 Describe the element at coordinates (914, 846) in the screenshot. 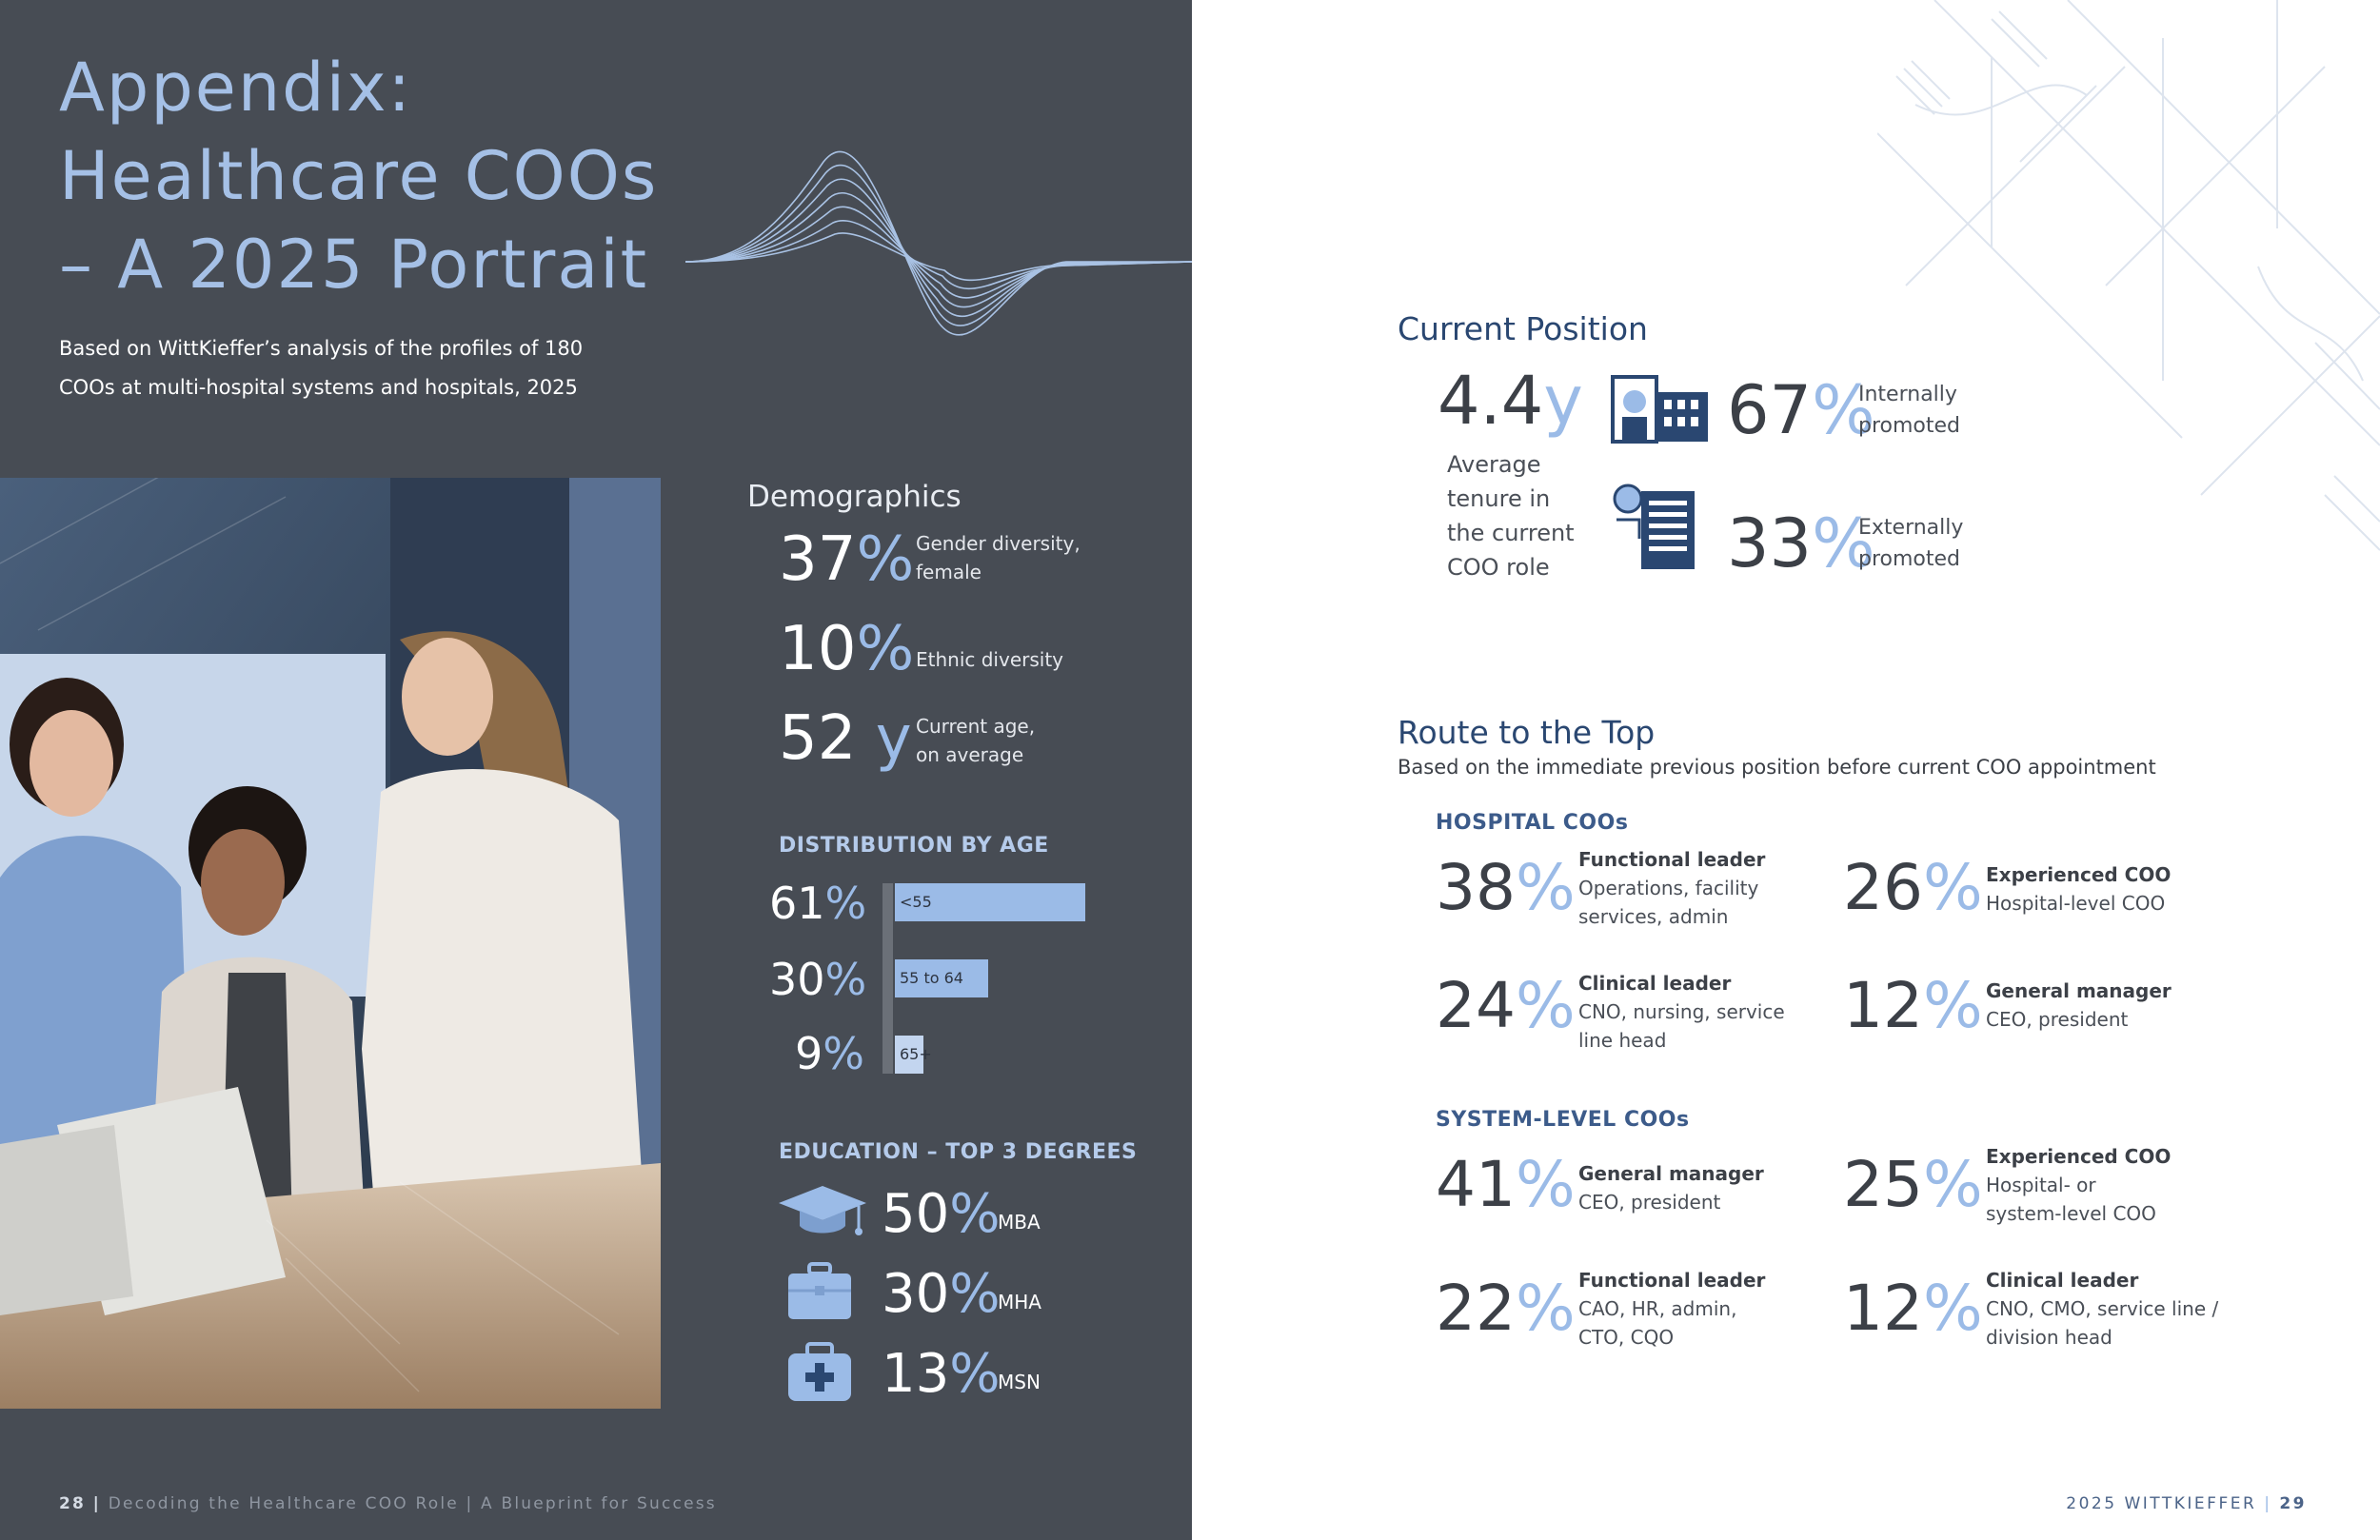

I see `age-distribution-heading: DISTRIBUTION BY AGE` at that location.